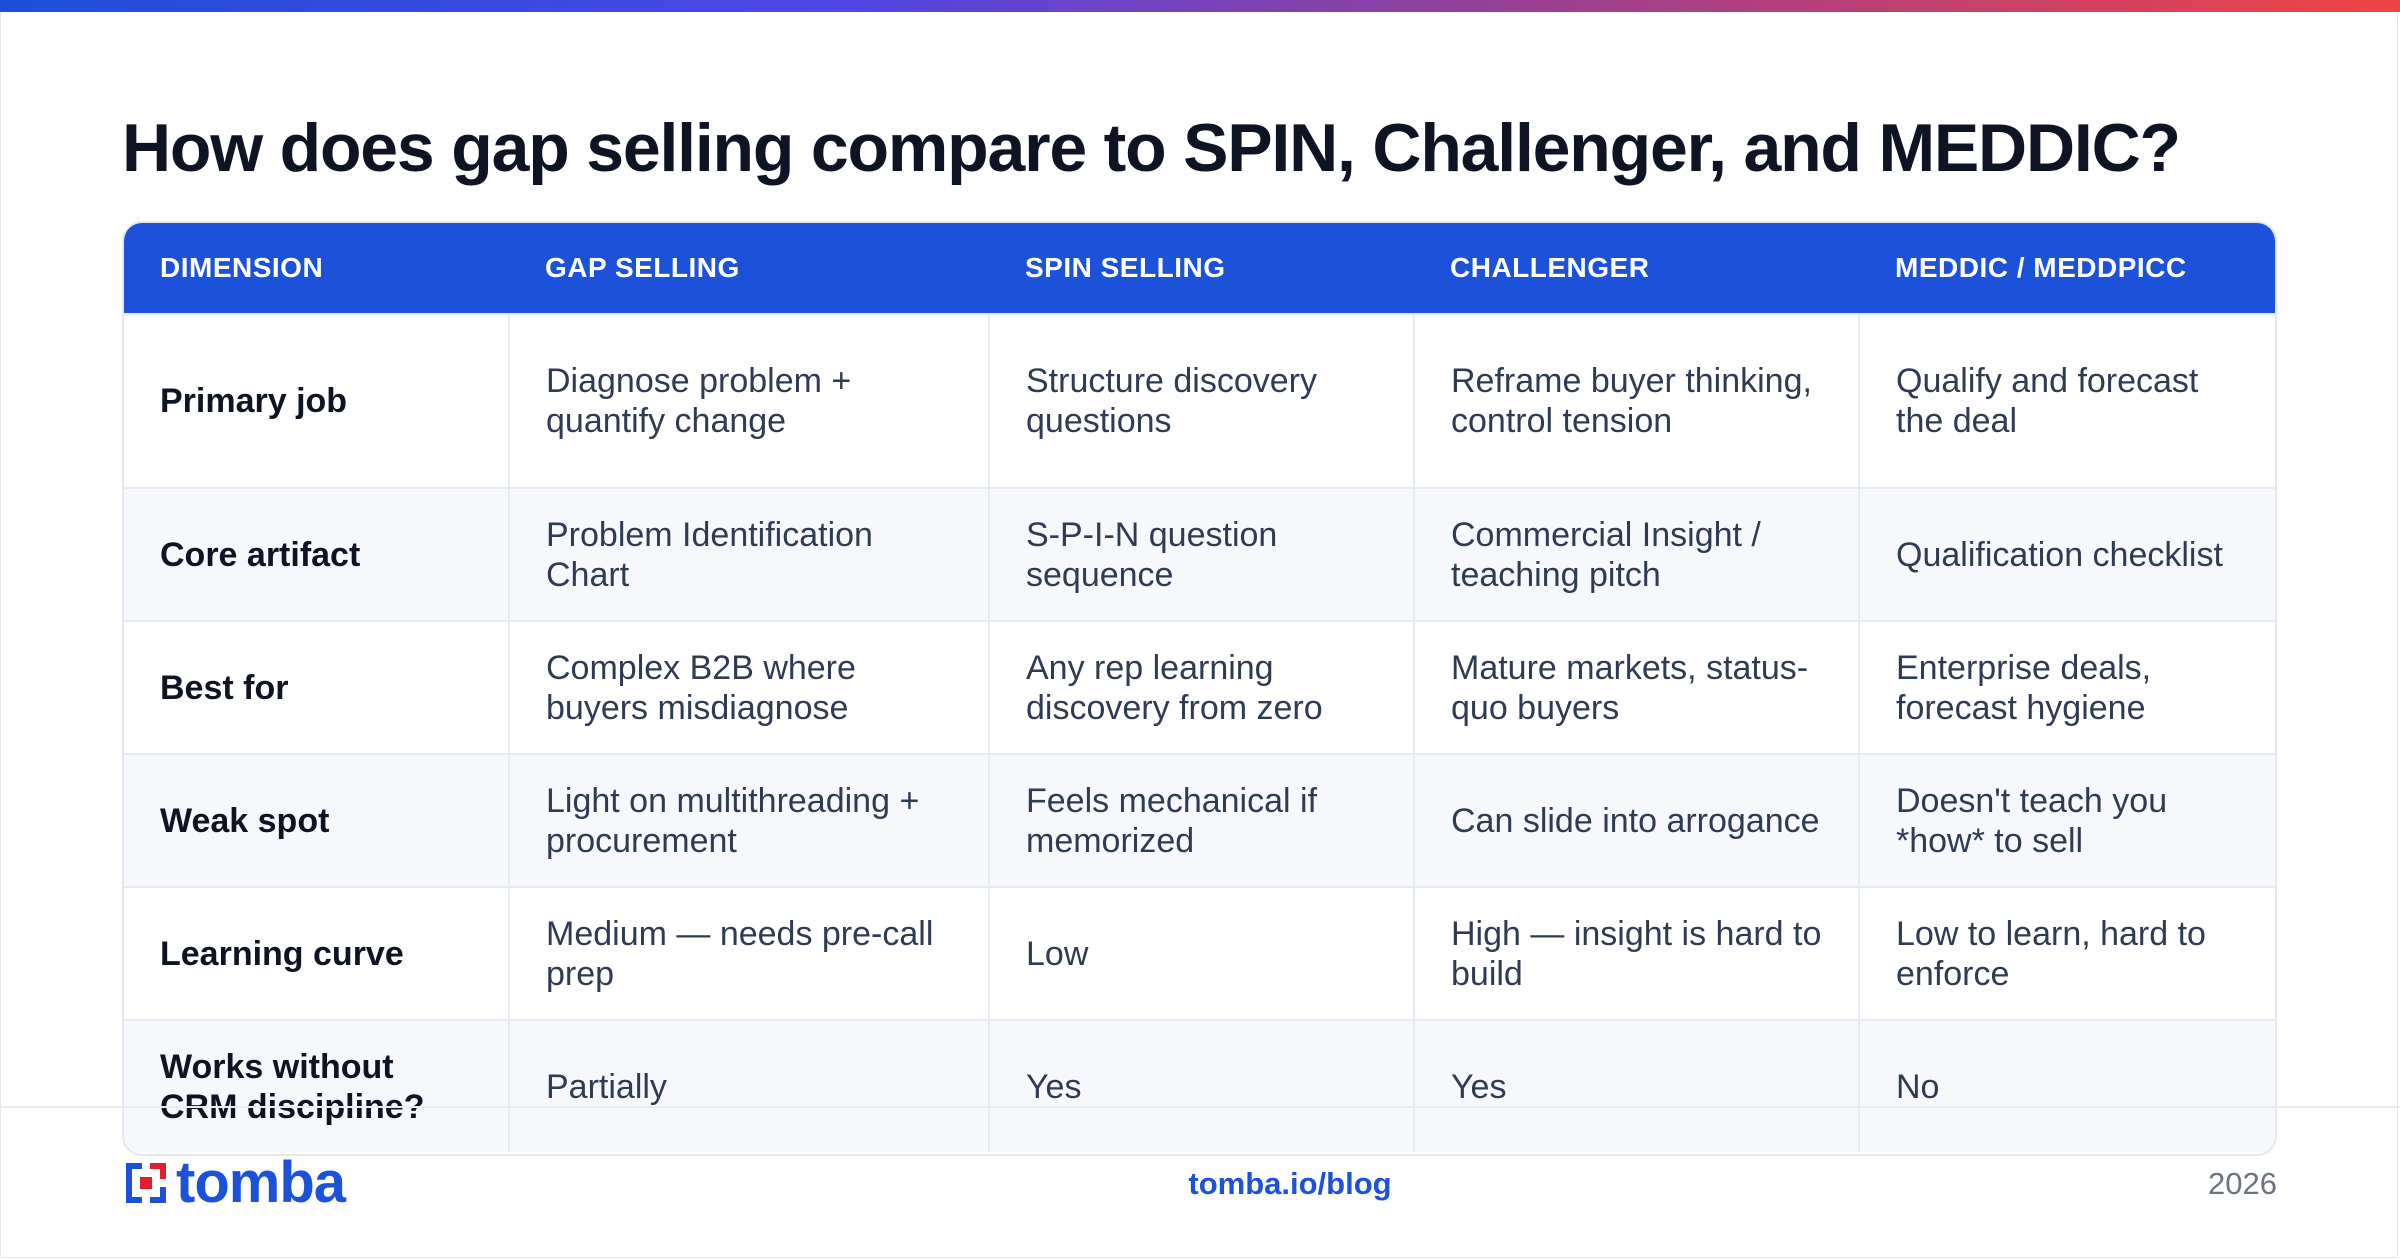 This screenshot has width=2400, height=1260. Describe the element at coordinates (317, 1085) in the screenshot. I see `row-label: Works without CRM discipline?` at that location.